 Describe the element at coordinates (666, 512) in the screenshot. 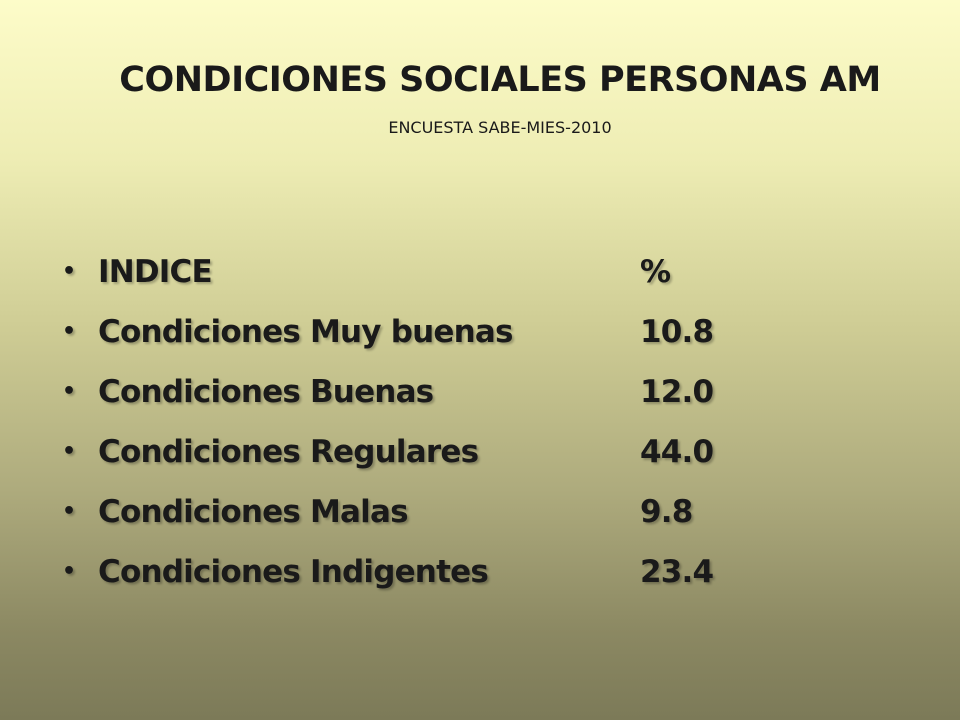

I see `item-value: 9.8` at that location.